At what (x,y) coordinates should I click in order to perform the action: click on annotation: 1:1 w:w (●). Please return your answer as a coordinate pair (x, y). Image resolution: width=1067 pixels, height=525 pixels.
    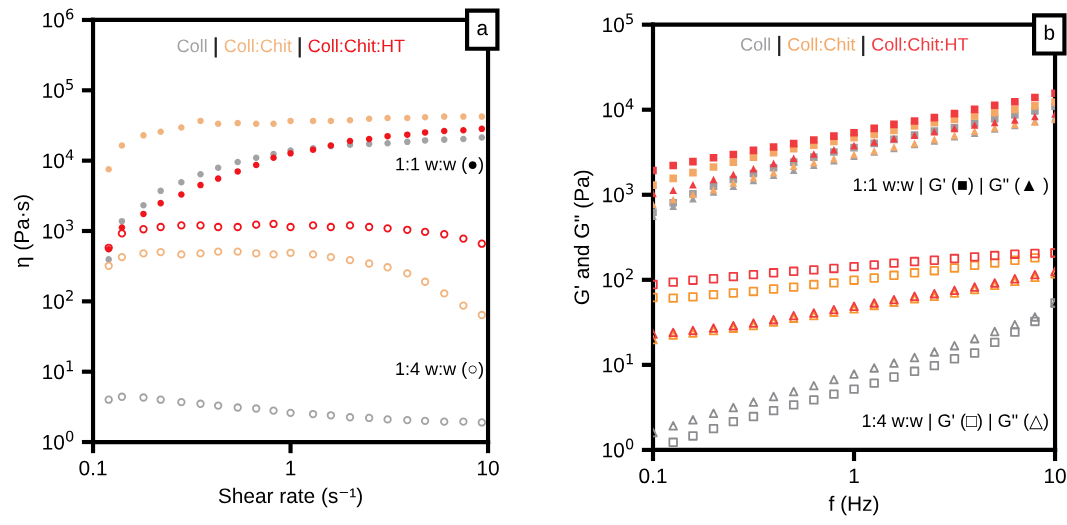
    Looking at the image, I should click on (439, 165).